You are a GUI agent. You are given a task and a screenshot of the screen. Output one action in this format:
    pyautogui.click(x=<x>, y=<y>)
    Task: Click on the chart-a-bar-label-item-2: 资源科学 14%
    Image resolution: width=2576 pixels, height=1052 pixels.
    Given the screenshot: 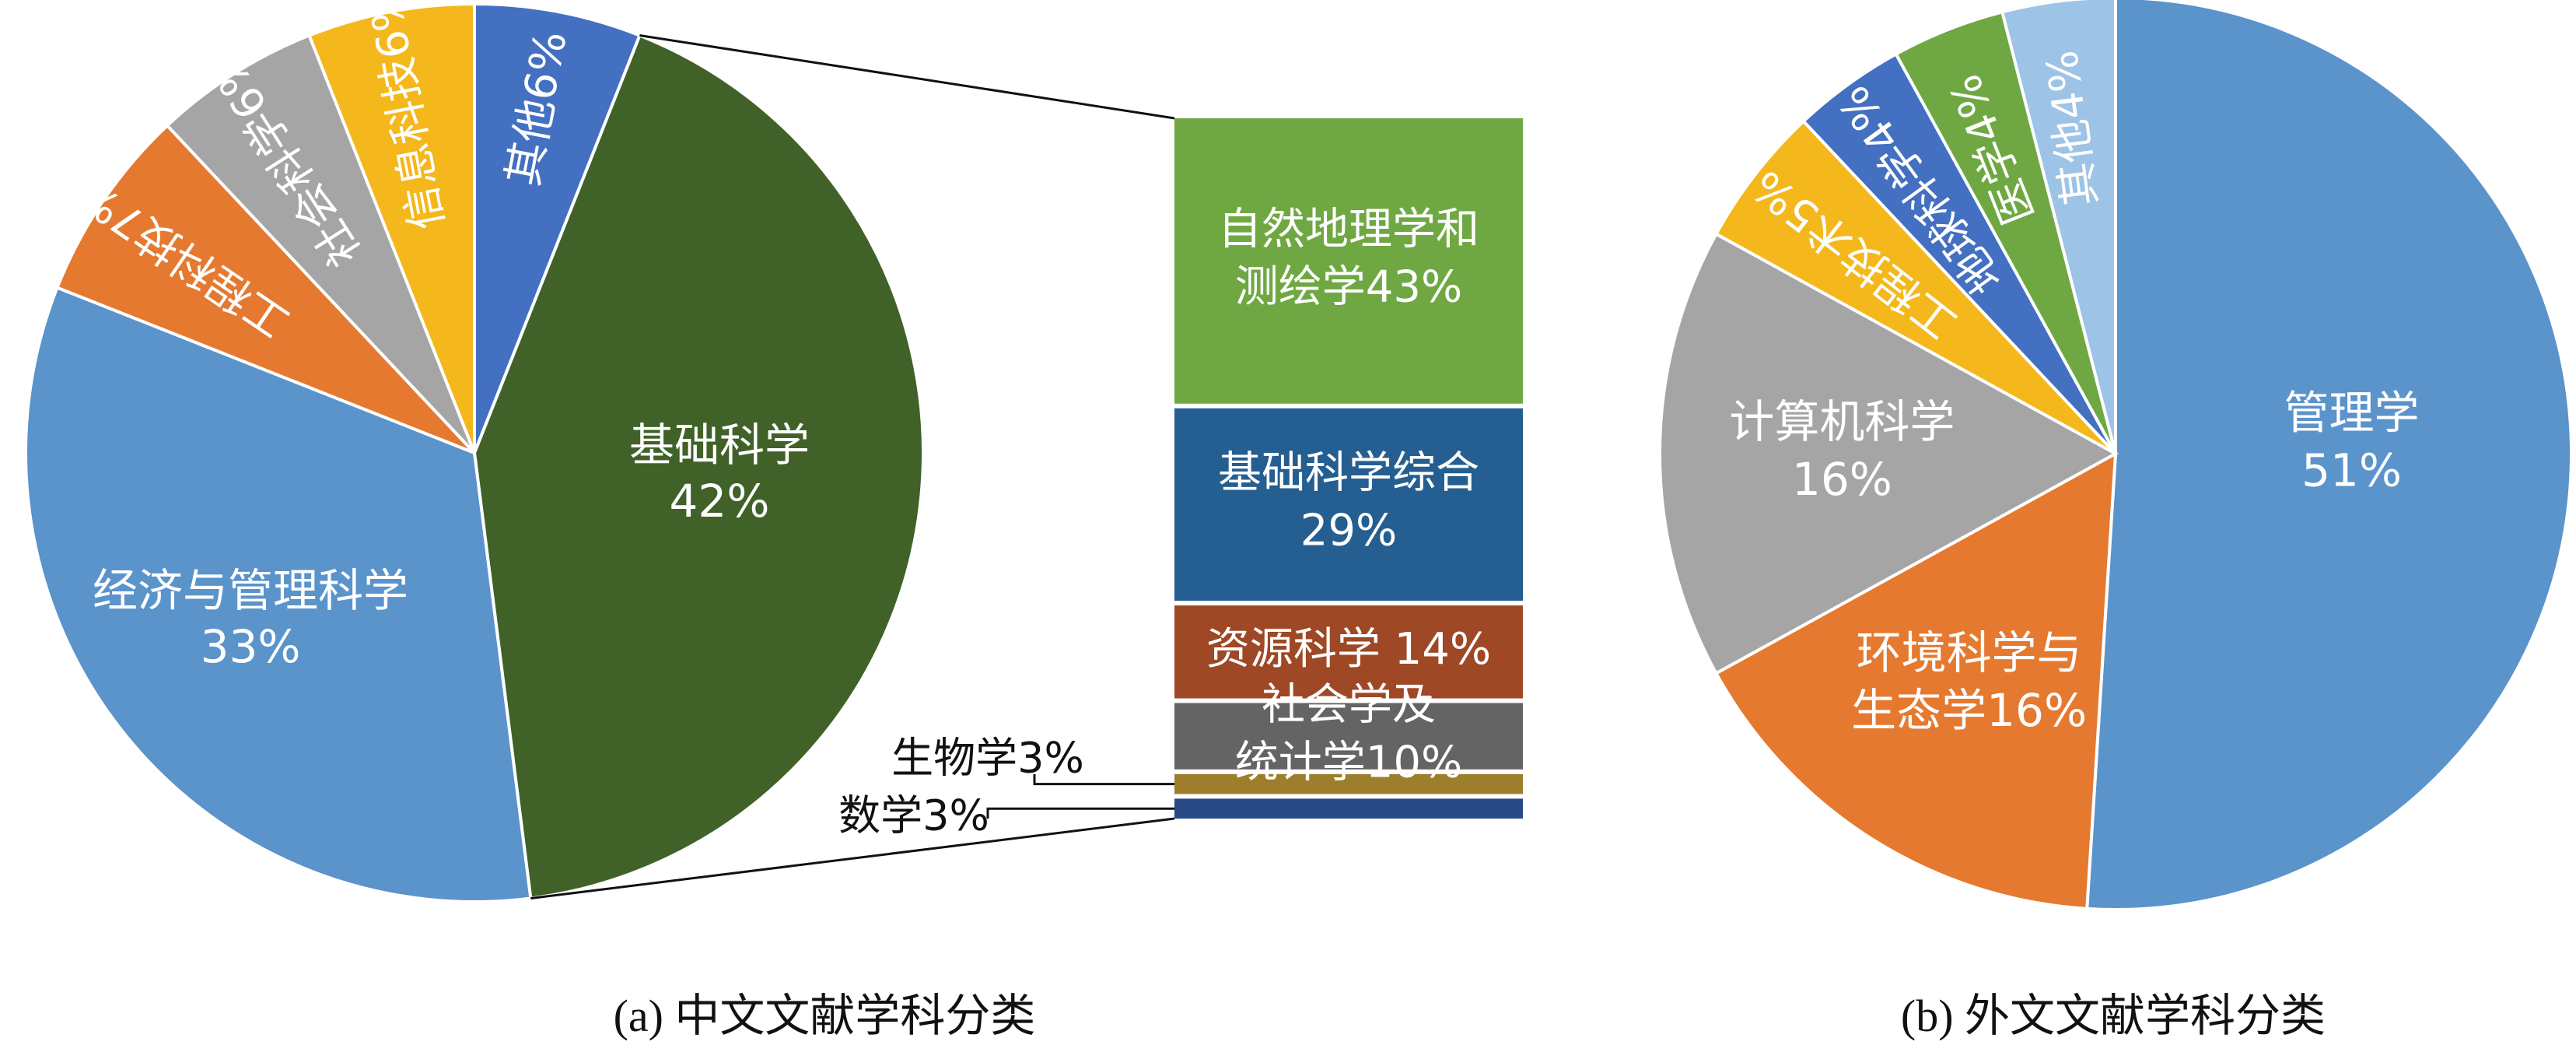 What is the action you would take?
    pyautogui.click(x=1349, y=649)
    